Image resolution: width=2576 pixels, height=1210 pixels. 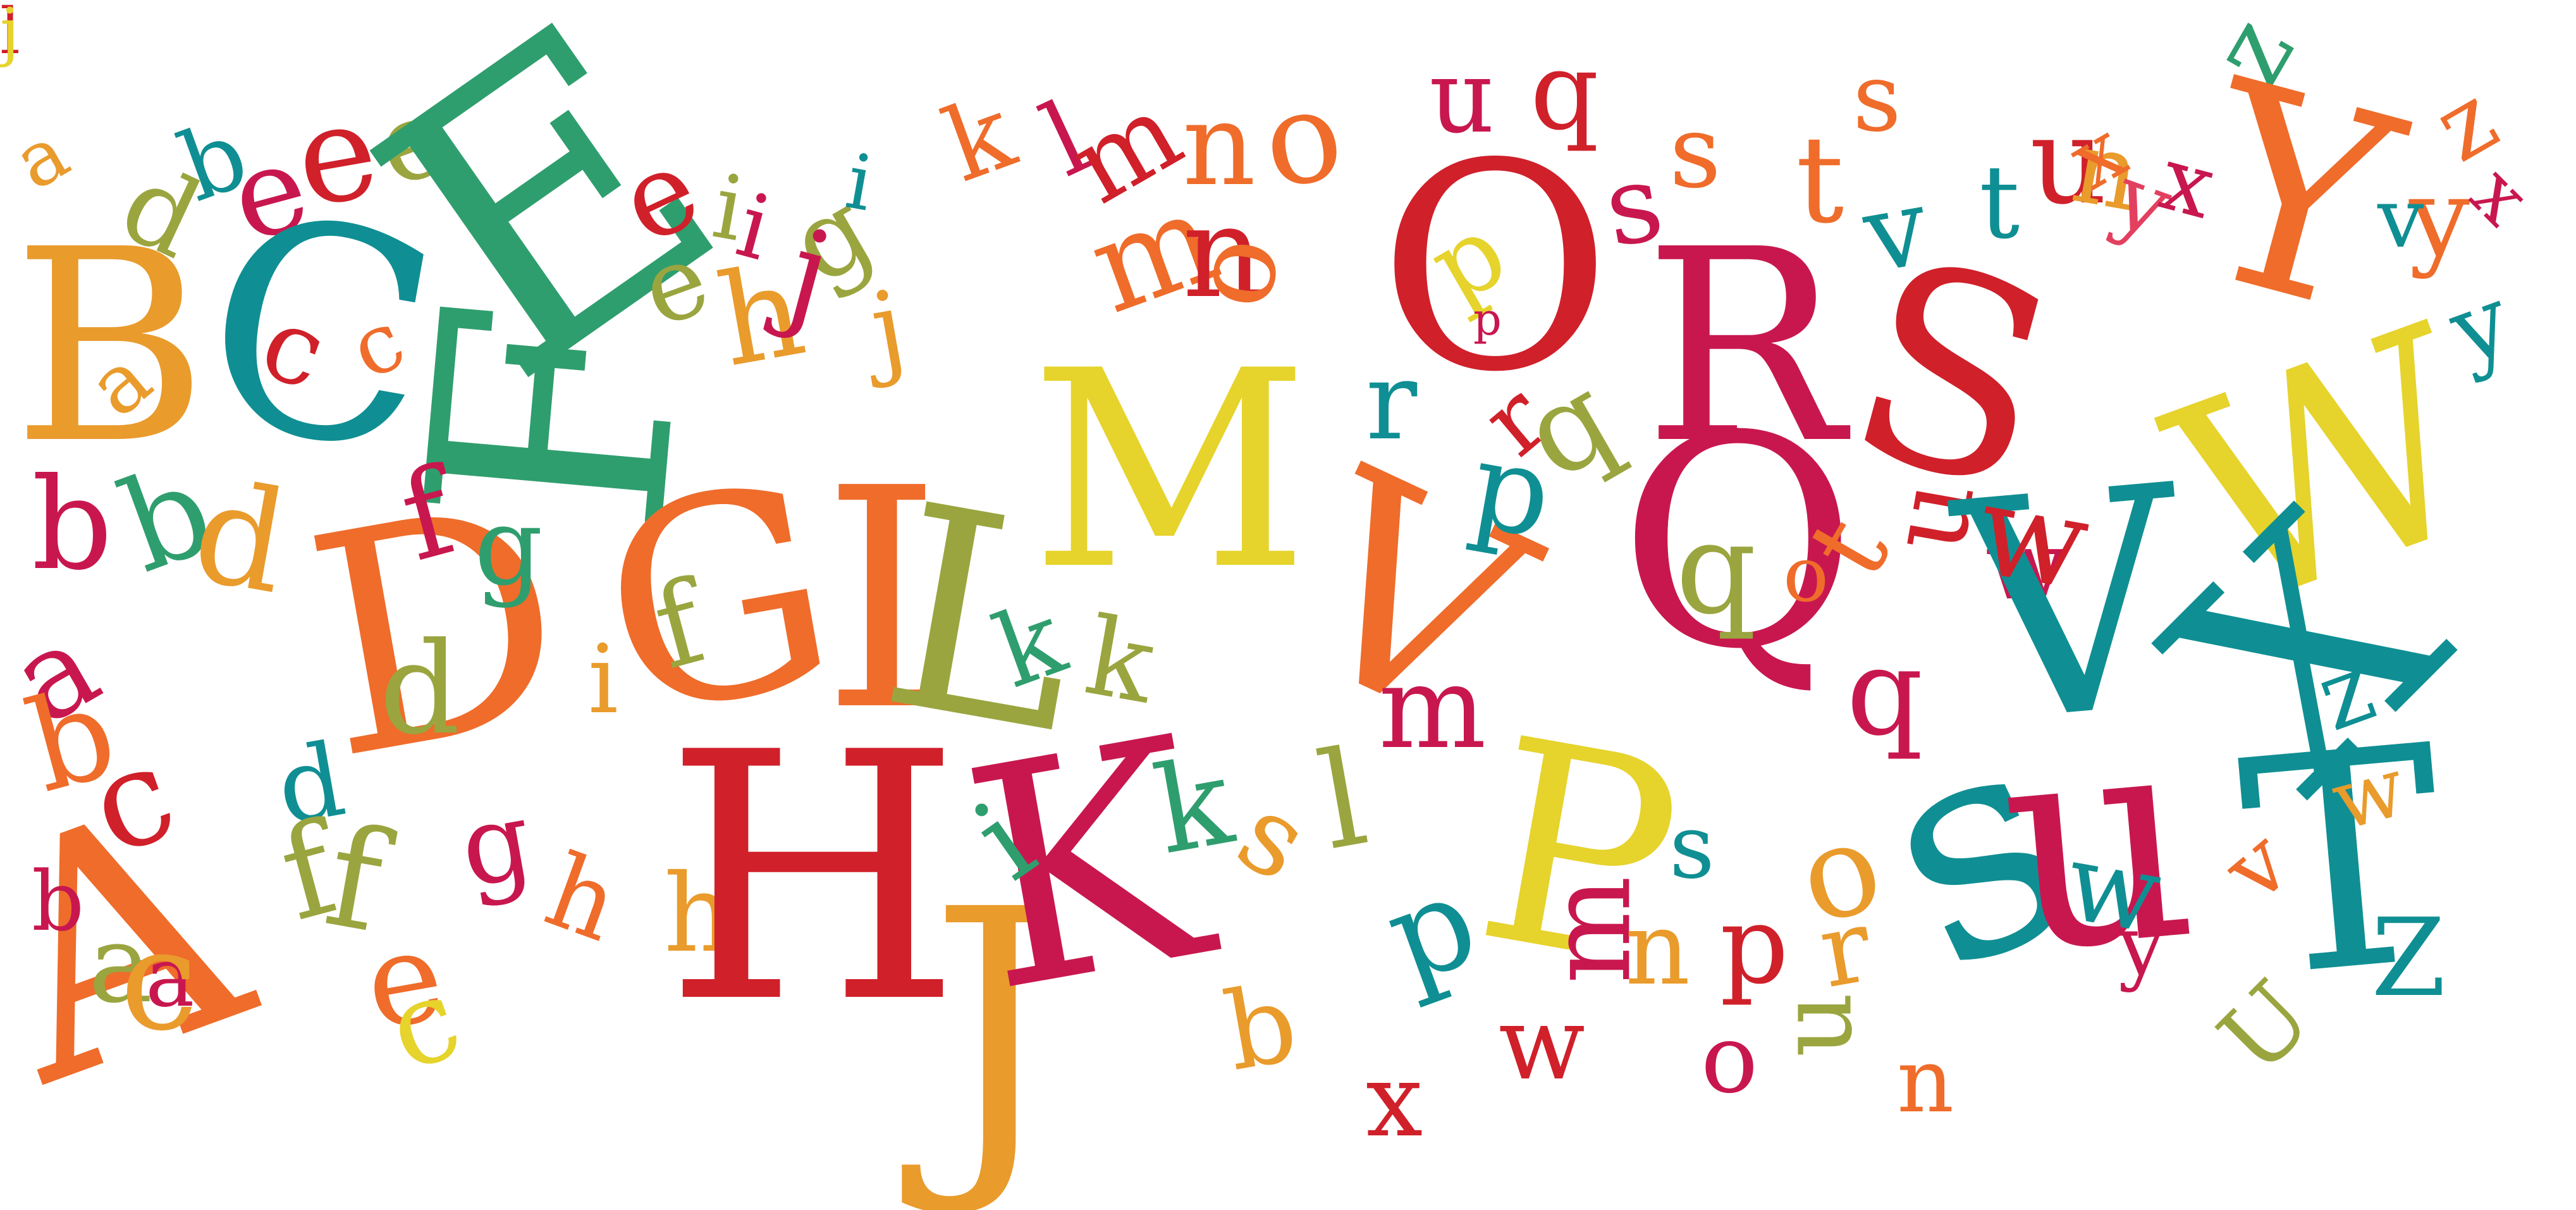 I want to click on letter-glyph: I, so click(x=882, y=600).